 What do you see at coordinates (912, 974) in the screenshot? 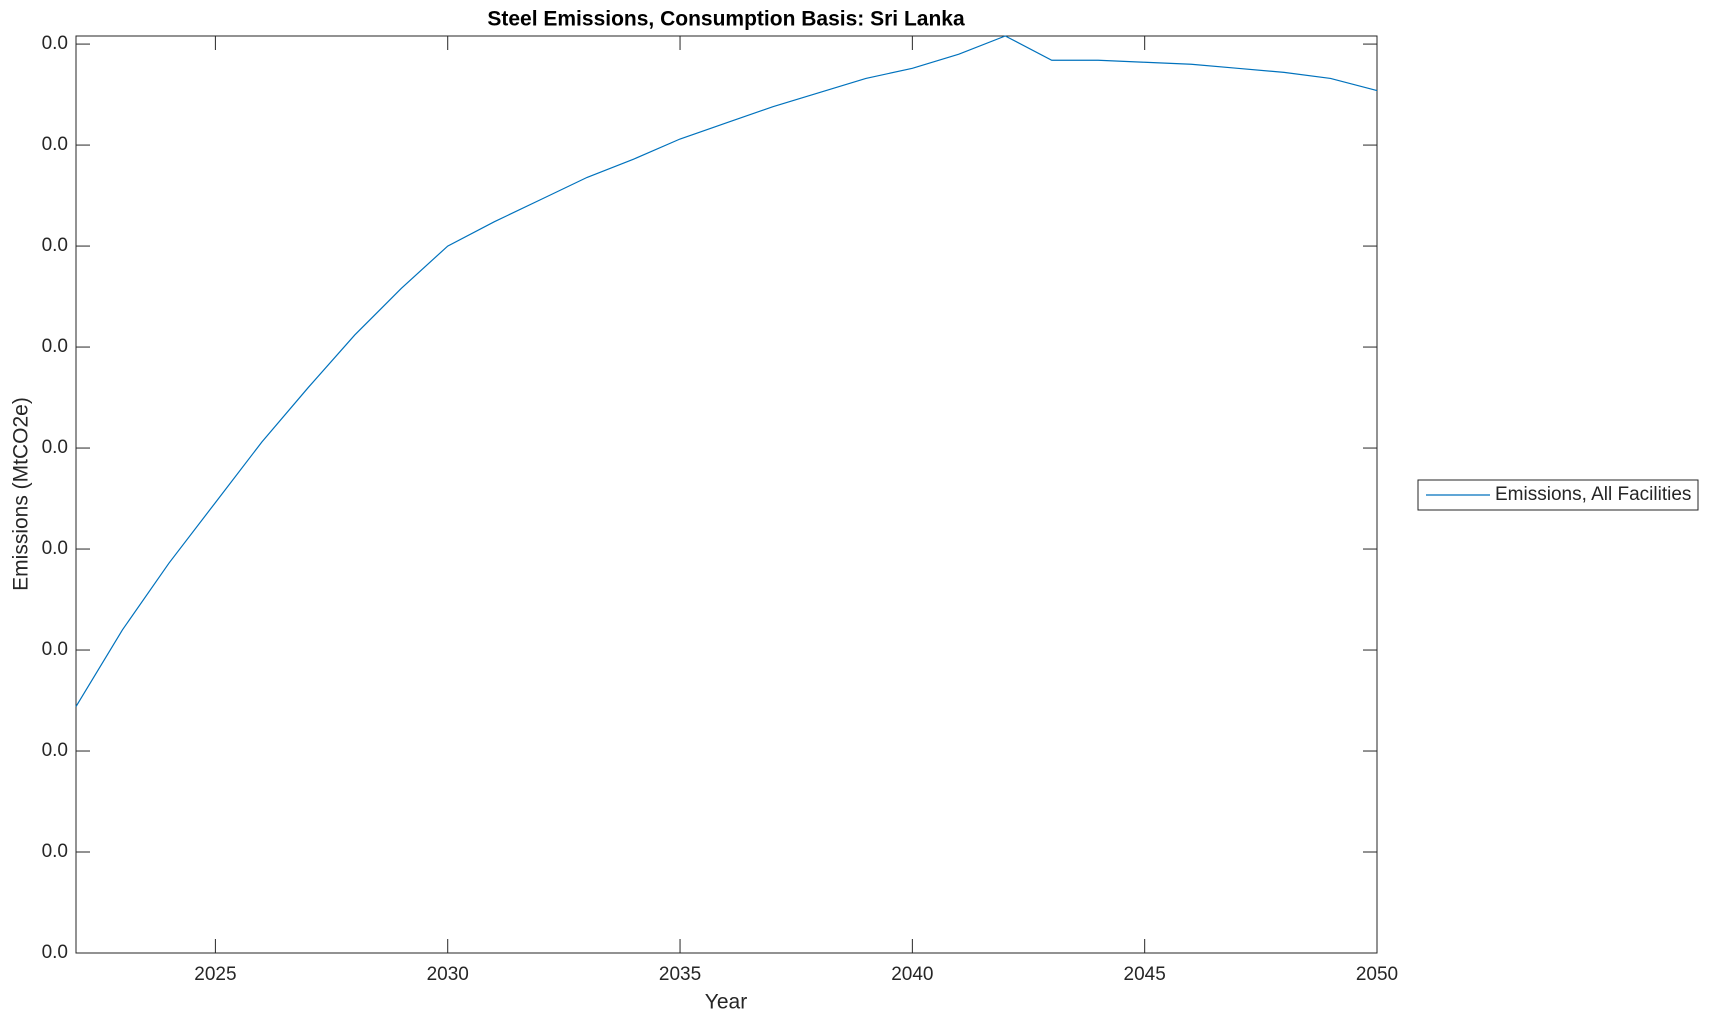
I see `x-tick-label: 2040` at bounding box center [912, 974].